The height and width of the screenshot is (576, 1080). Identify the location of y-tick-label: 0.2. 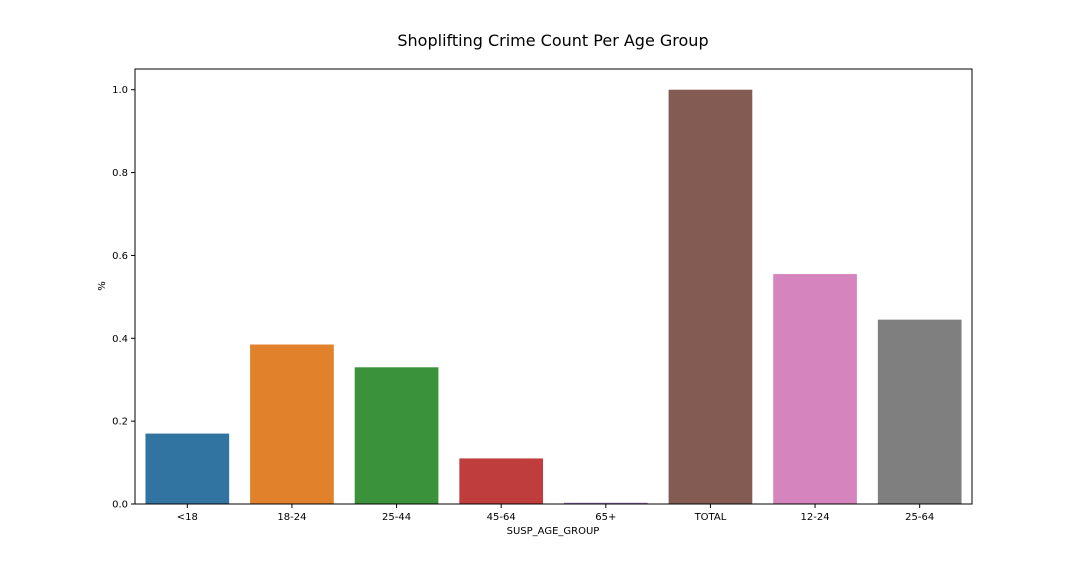
(120, 422).